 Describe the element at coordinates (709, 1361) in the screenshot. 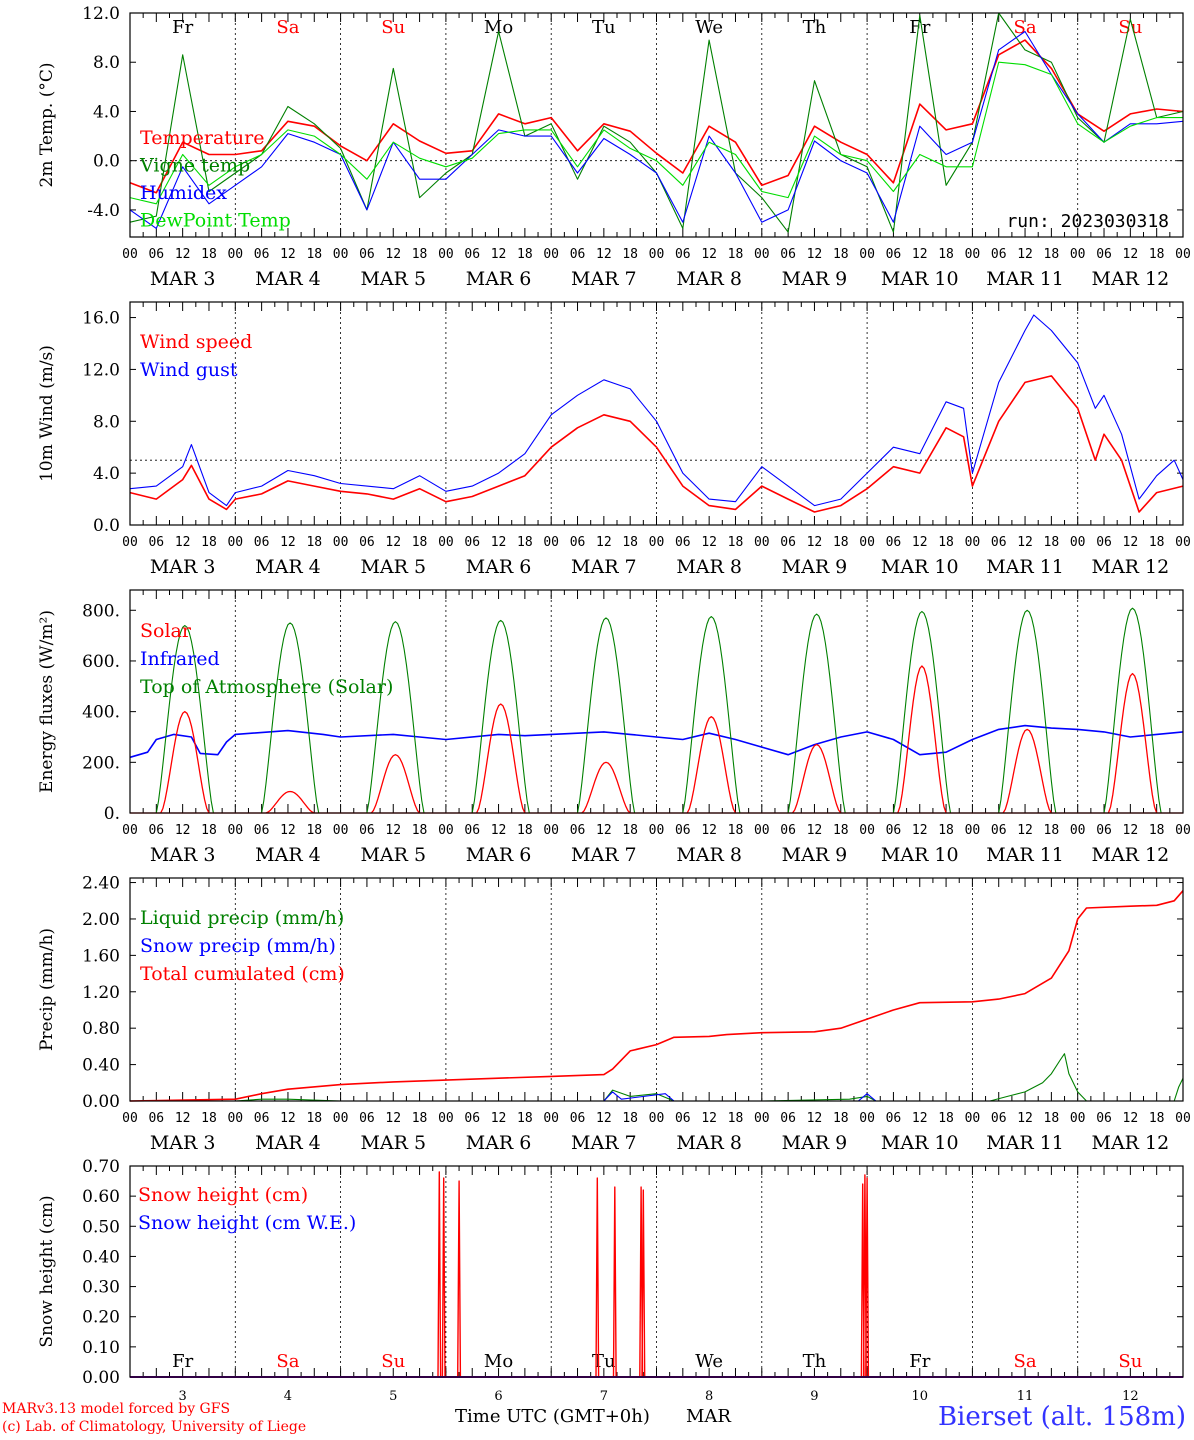

I see `day-of-week-label: We` at that location.